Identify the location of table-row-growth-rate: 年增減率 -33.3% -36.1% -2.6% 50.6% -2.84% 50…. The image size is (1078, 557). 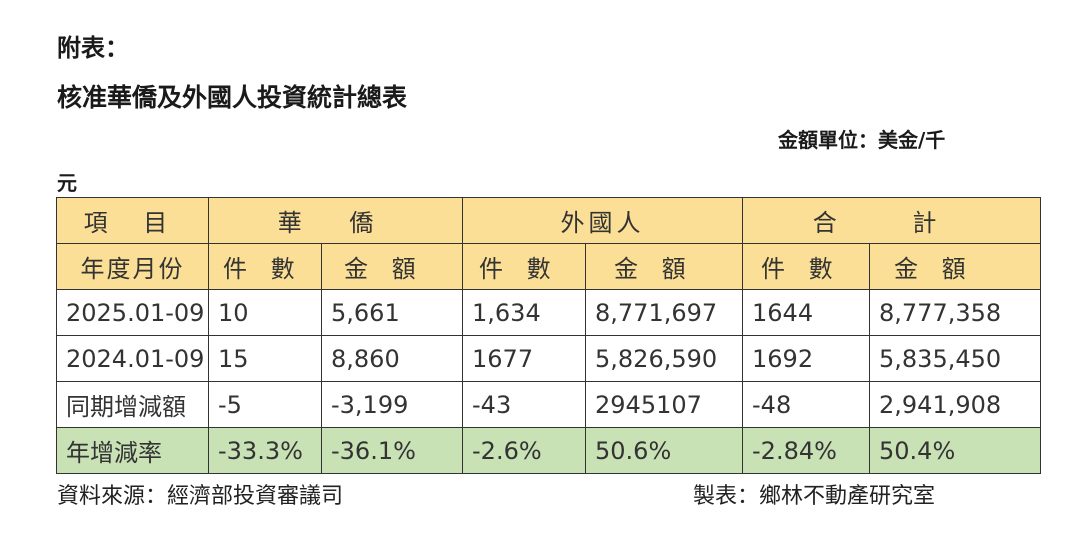
(549, 450).